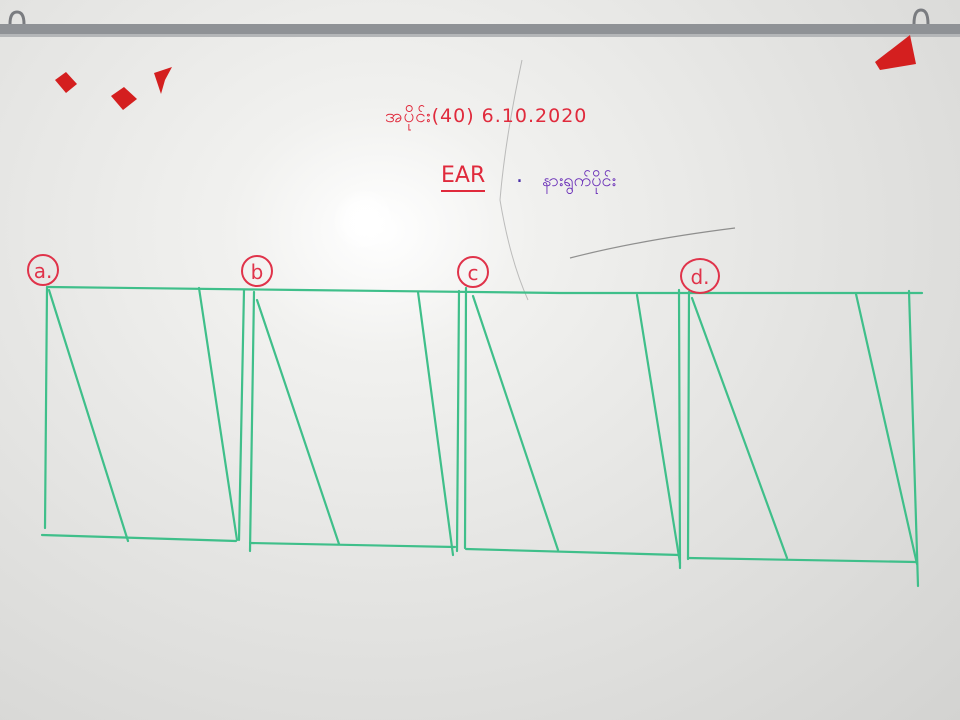  Describe the element at coordinates (218, 414) in the screenshot. I see `panel-a-right-slant` at that location.